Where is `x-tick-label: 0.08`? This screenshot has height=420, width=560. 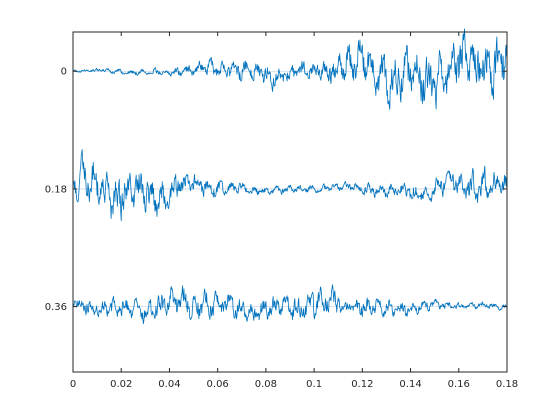 x-tick-label: 0.08 is located at coordinates (266, 384).